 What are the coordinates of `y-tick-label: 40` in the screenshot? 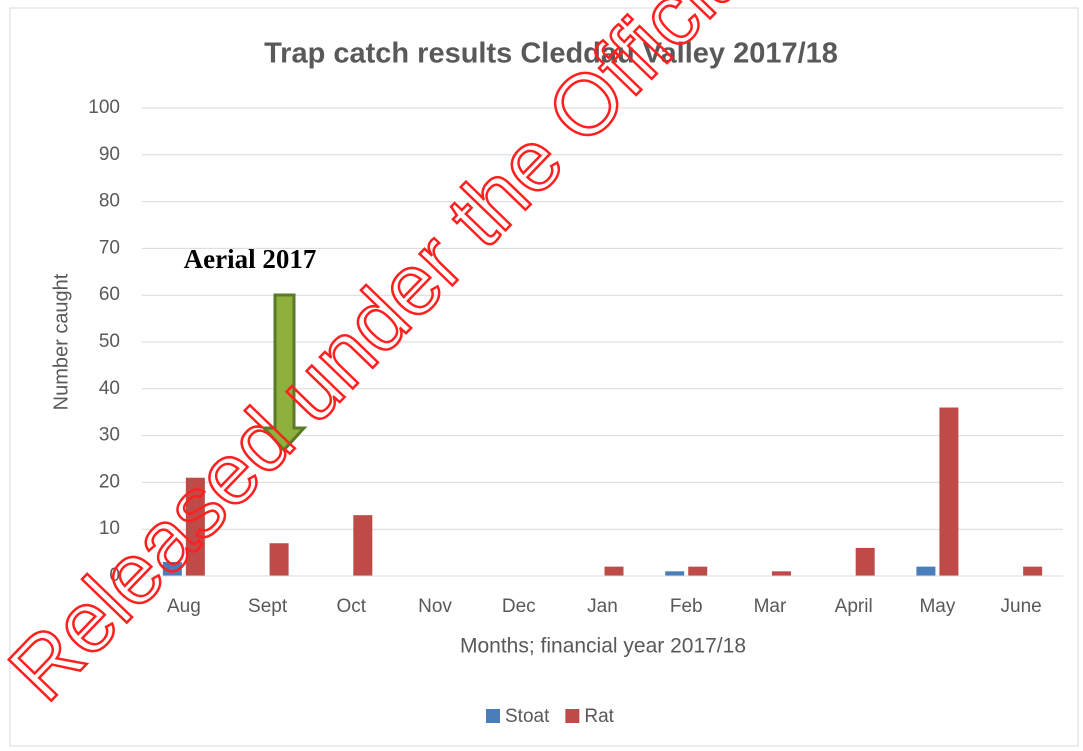 It's located at (109, 388).